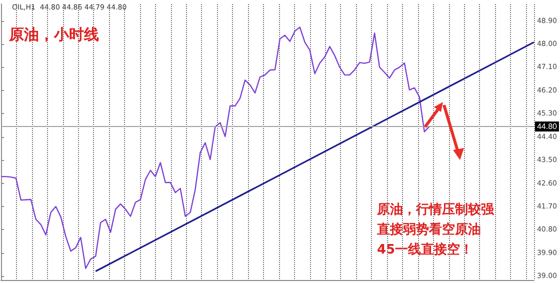 The image size is (560, 283). What do you see at coordinates (53, 35) in the screenshot?
I see `text: 原油，小时线` at bounding box center [53, 35].